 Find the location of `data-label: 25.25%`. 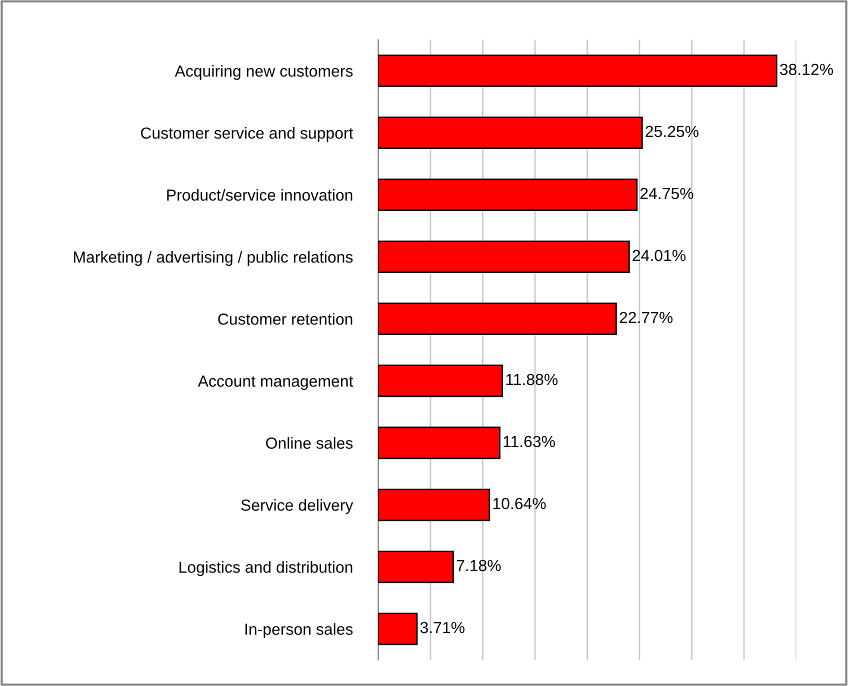

data-label: 25.25% is located at coordinates (672, 132).